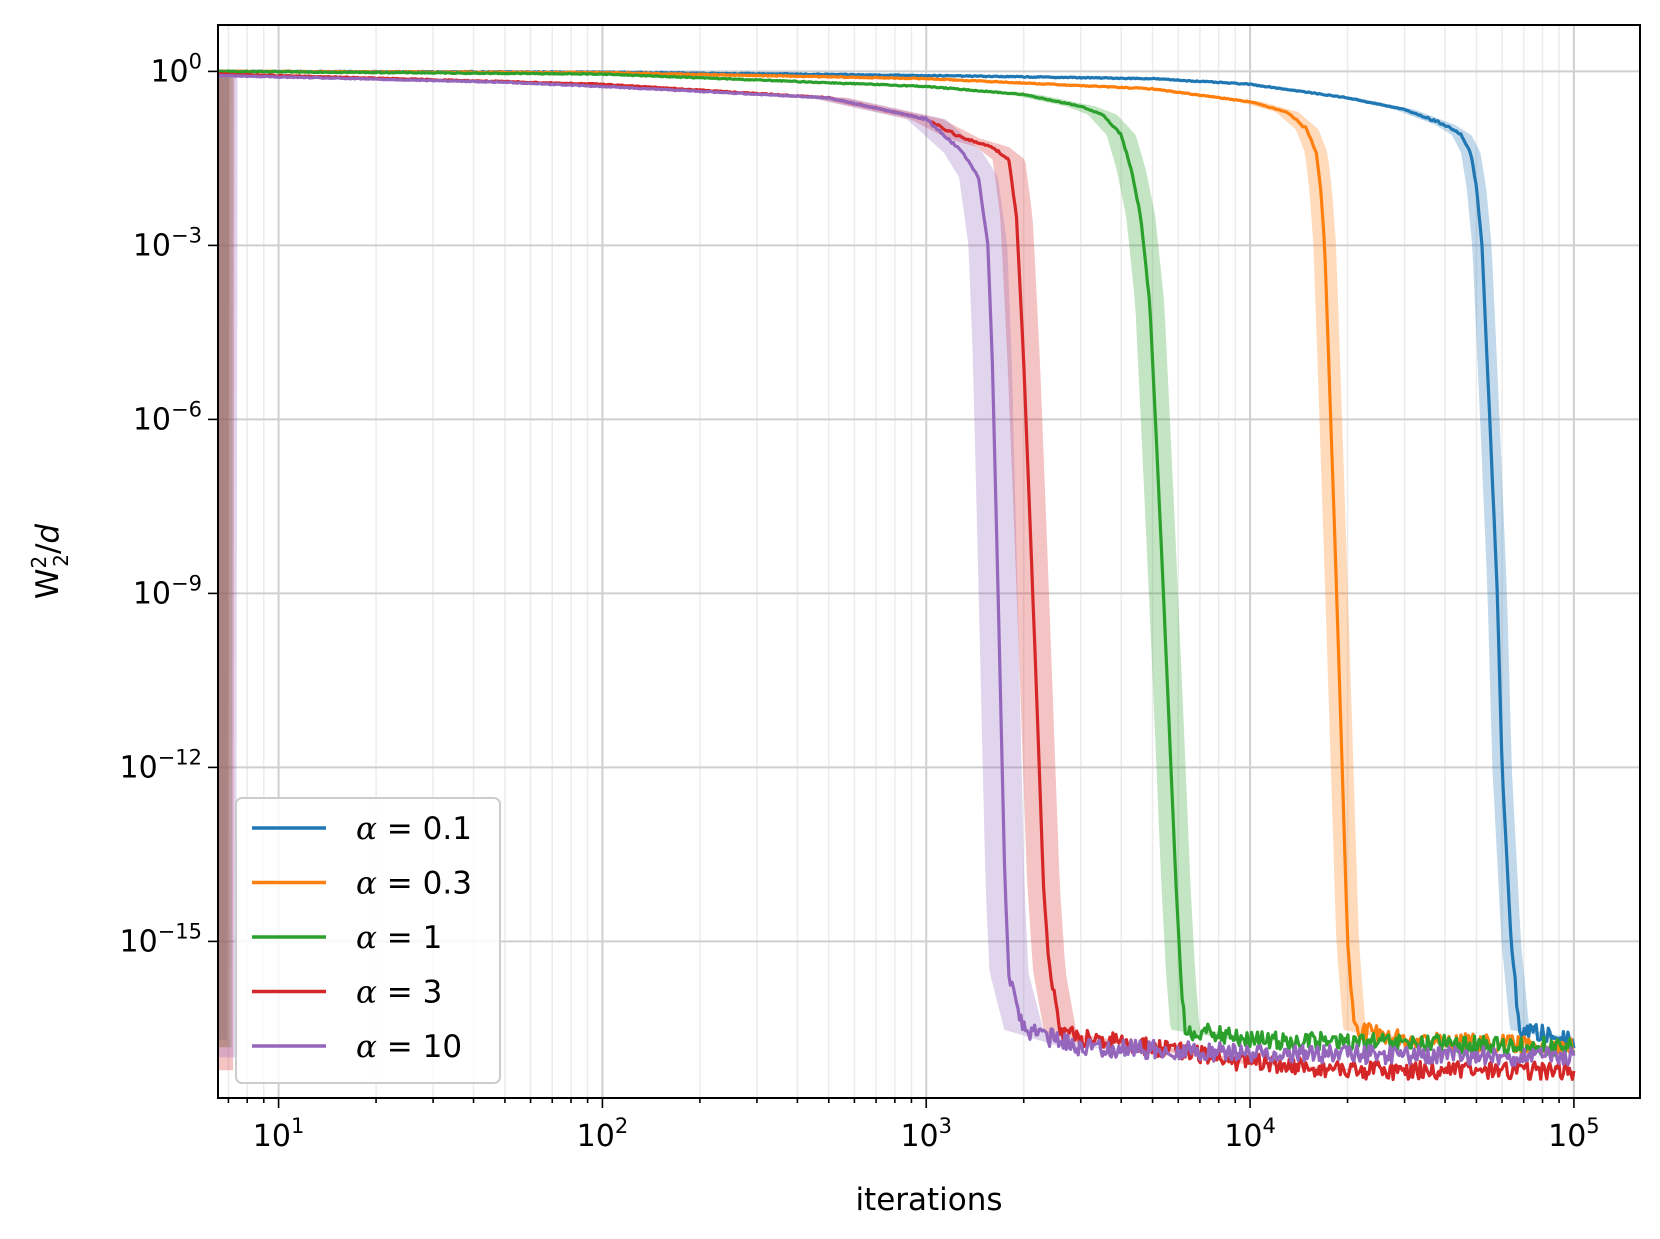 The width and height of the screenshot is (1660, 1239). Describe the element at coordinates (603, 1134) in the screenshot. I see `x-tick-label: 10²` at that location.